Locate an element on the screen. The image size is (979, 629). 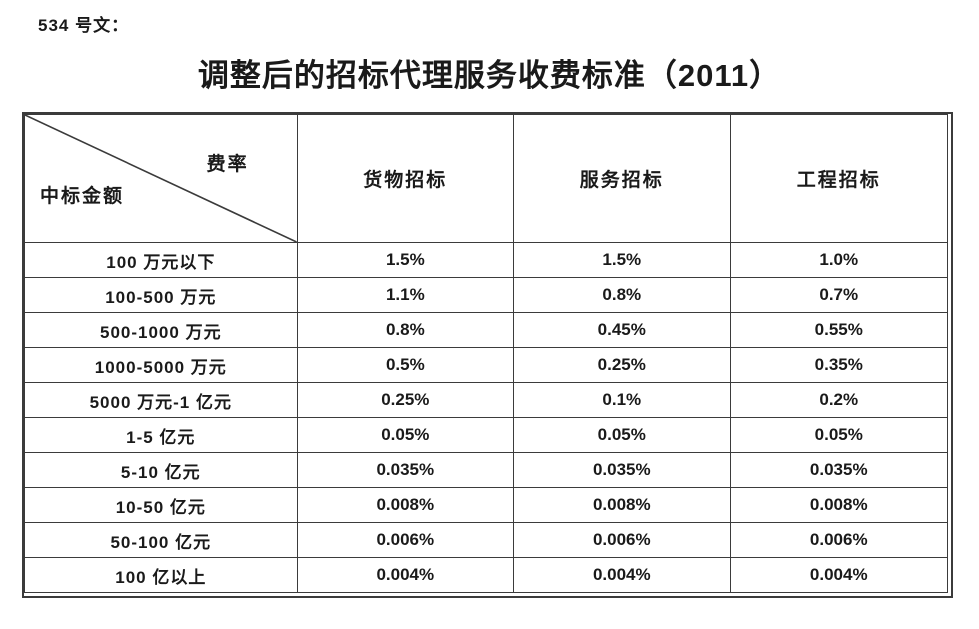
table-row: 5000 万元-1 亿元 0.25% 0.1% 0.2% is located at coordinates (486, 400).